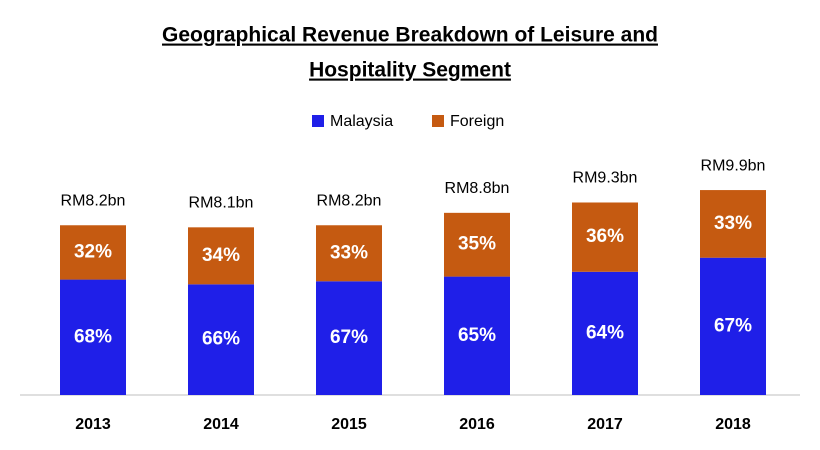 The image size is (820, 450). I want to click on total-label: RM8.1bn, so click(221, 203).